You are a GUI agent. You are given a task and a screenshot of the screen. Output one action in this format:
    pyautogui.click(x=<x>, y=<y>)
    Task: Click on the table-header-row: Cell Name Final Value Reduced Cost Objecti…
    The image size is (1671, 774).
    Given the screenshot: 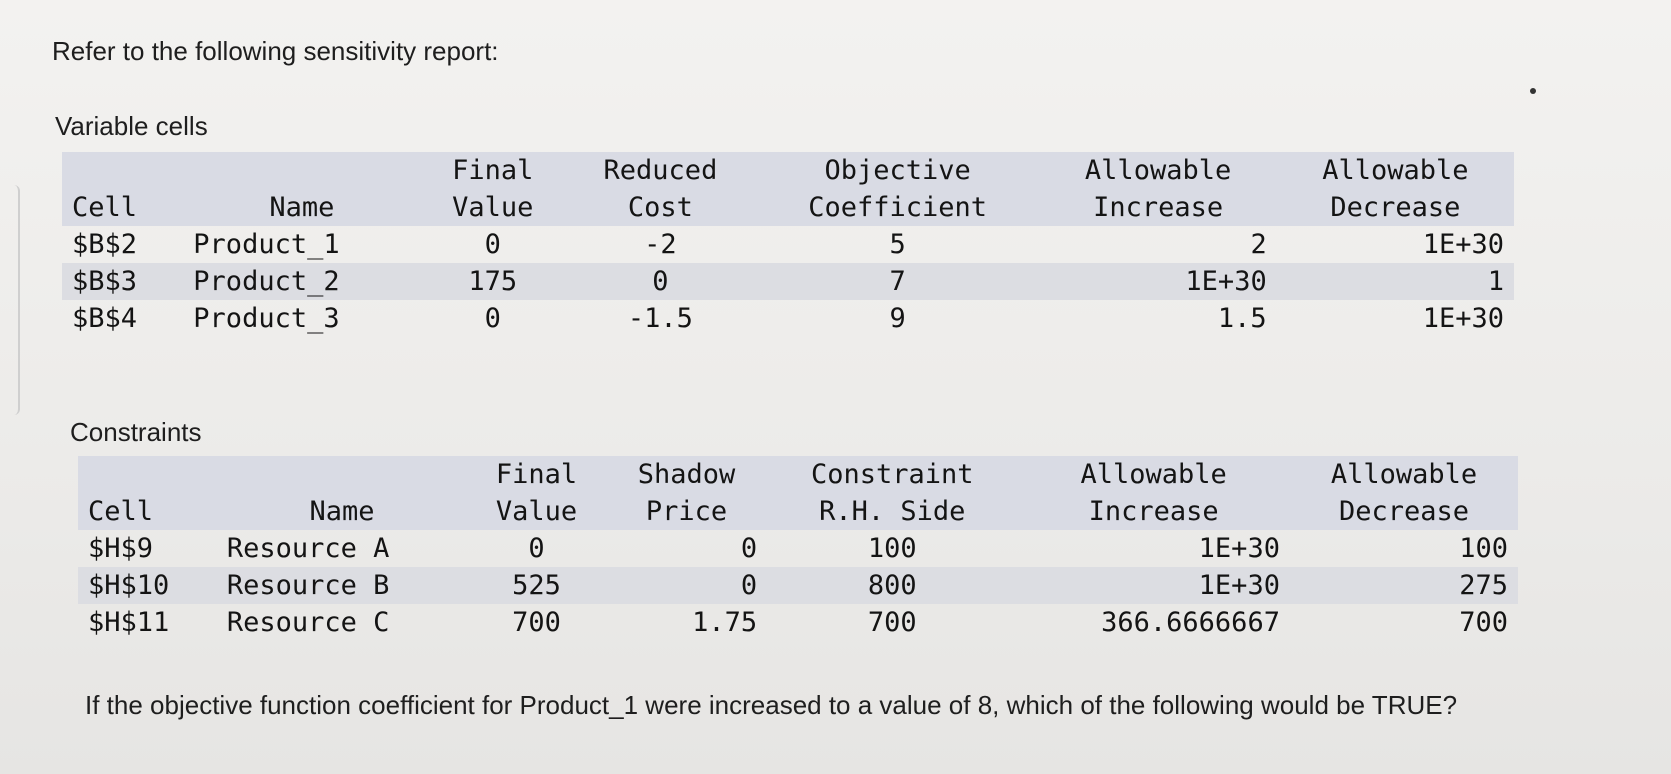 What is the action you would take?
    pyautogui.click(x=788, y=189)
    